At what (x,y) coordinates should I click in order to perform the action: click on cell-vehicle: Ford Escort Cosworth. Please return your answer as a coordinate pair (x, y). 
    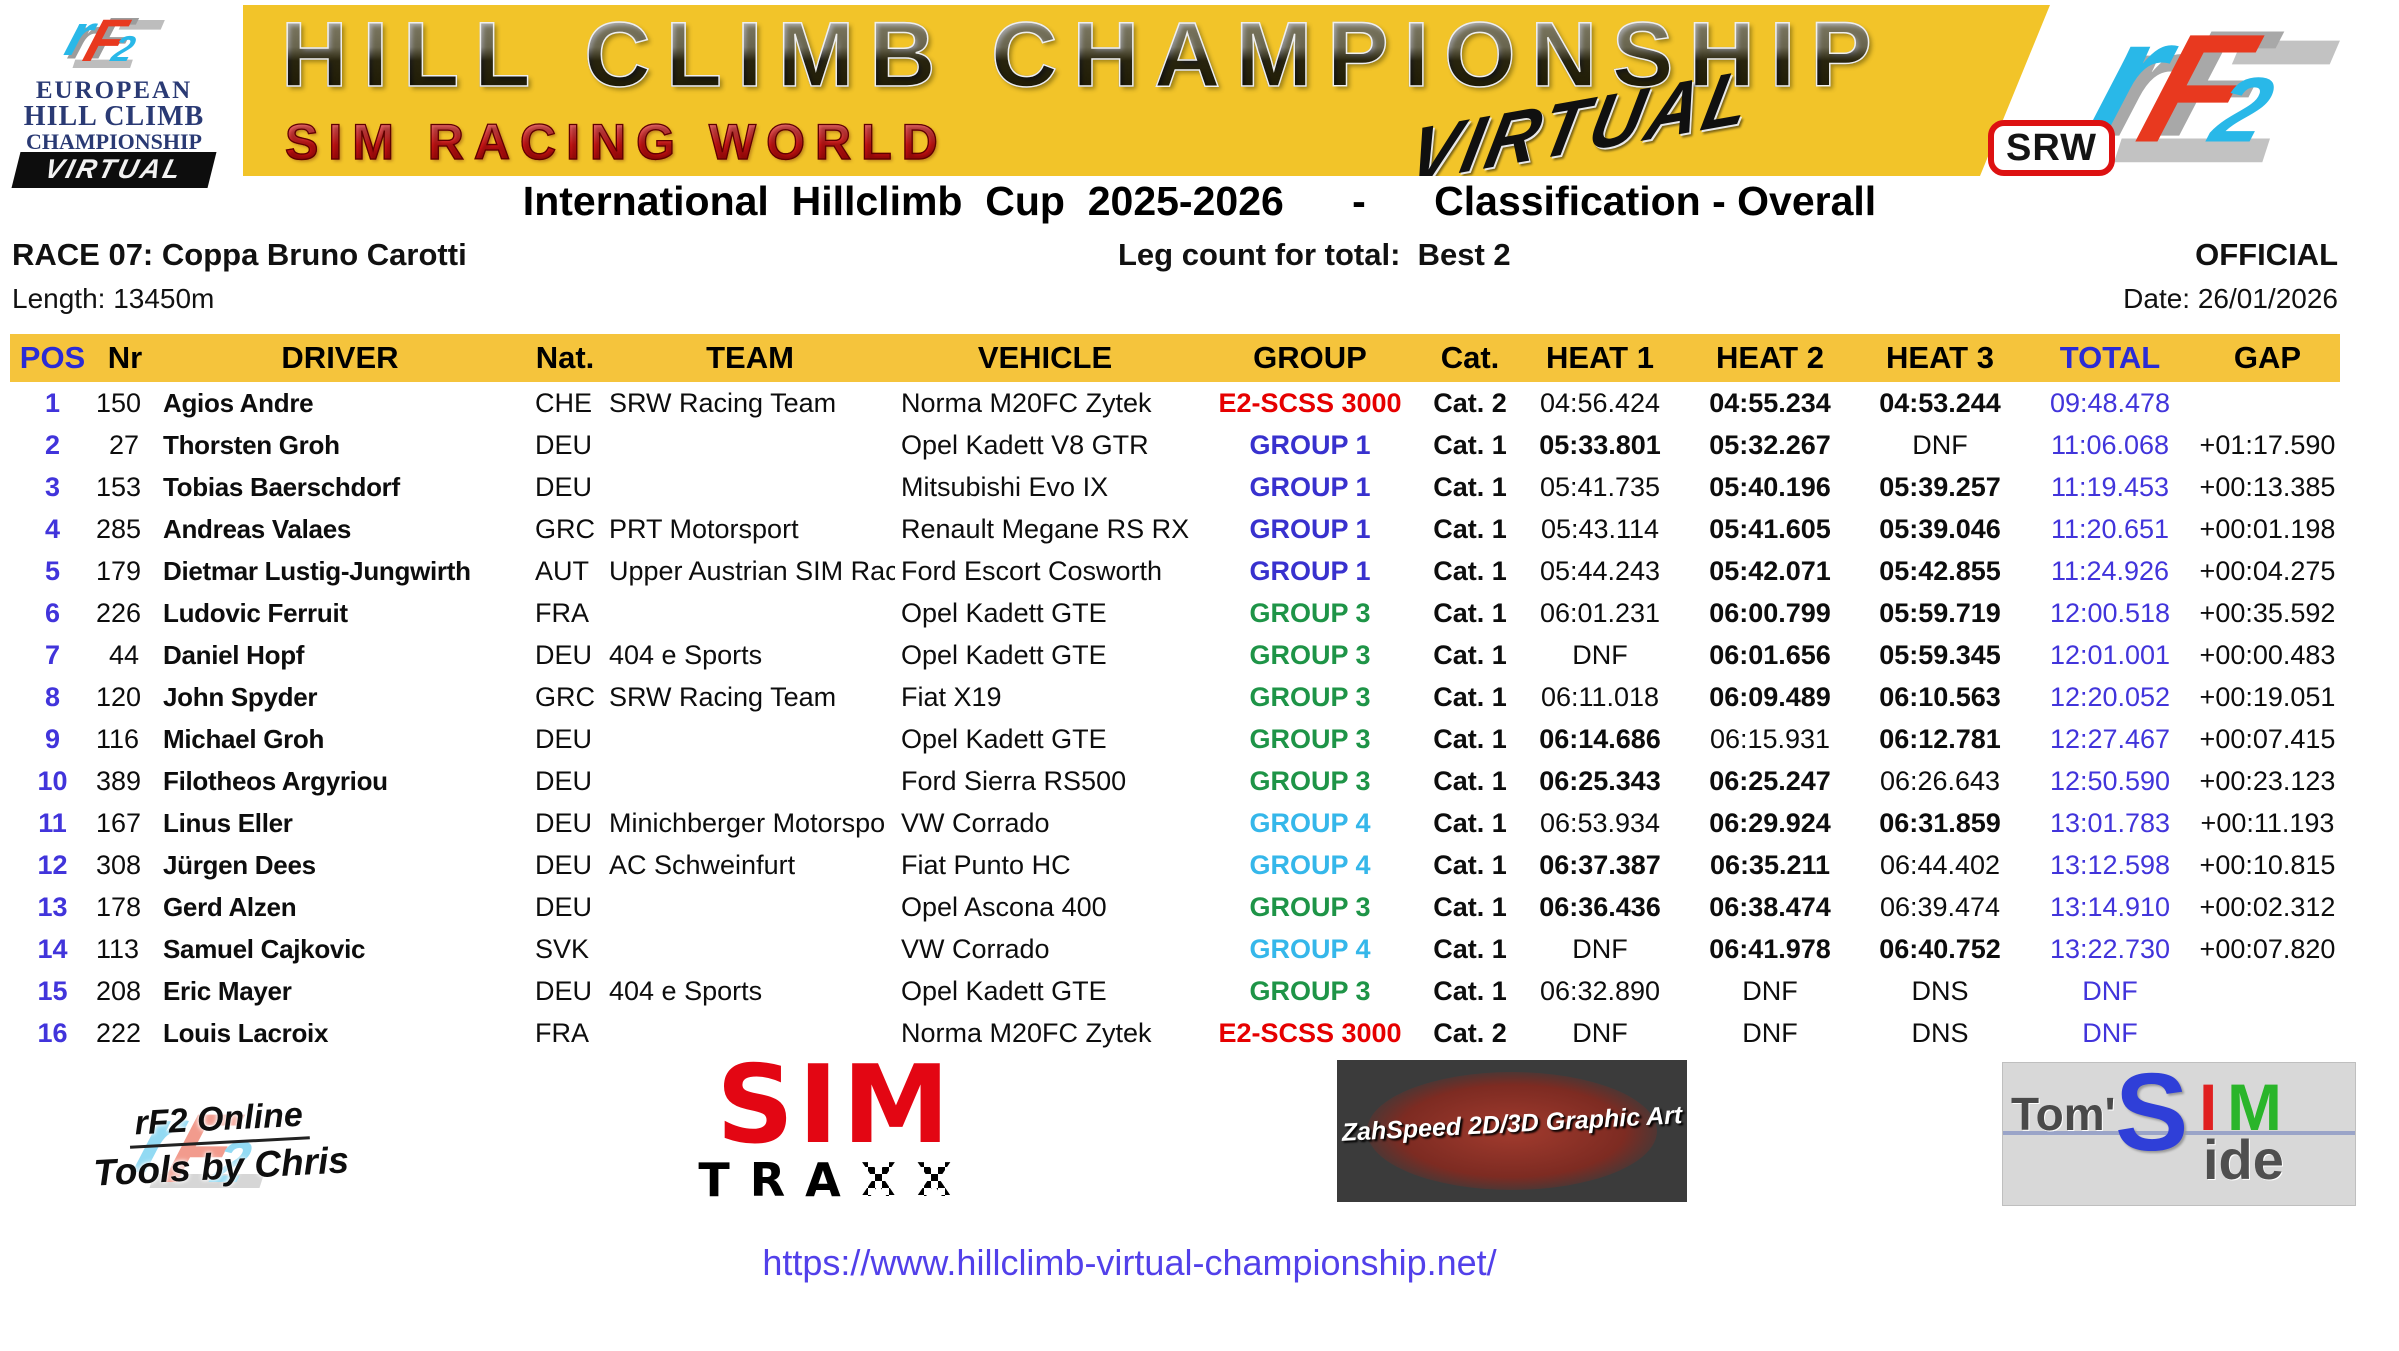
    Looking at the image, I should click on (1032, 570).